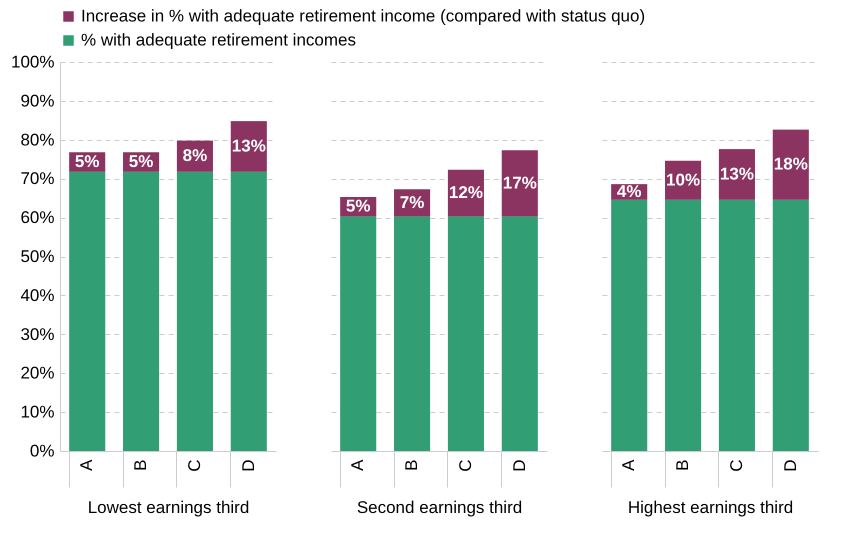 The width and height of the screenshot is (848, 551). What do you see at coordinates (42, 451) in the screenshot?
I see `y-tick-label: 0%` at bounding box center [42, 451].